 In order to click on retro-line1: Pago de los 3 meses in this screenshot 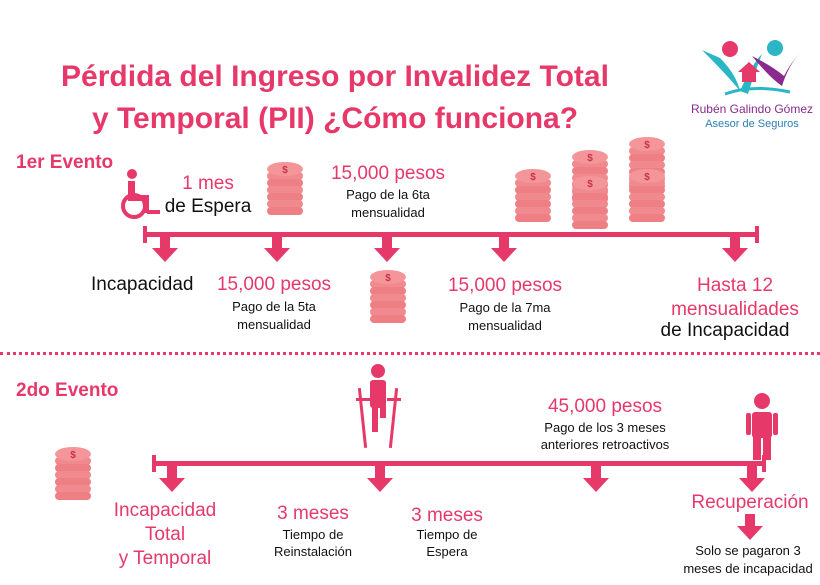, I will do `click(605, 427)`.